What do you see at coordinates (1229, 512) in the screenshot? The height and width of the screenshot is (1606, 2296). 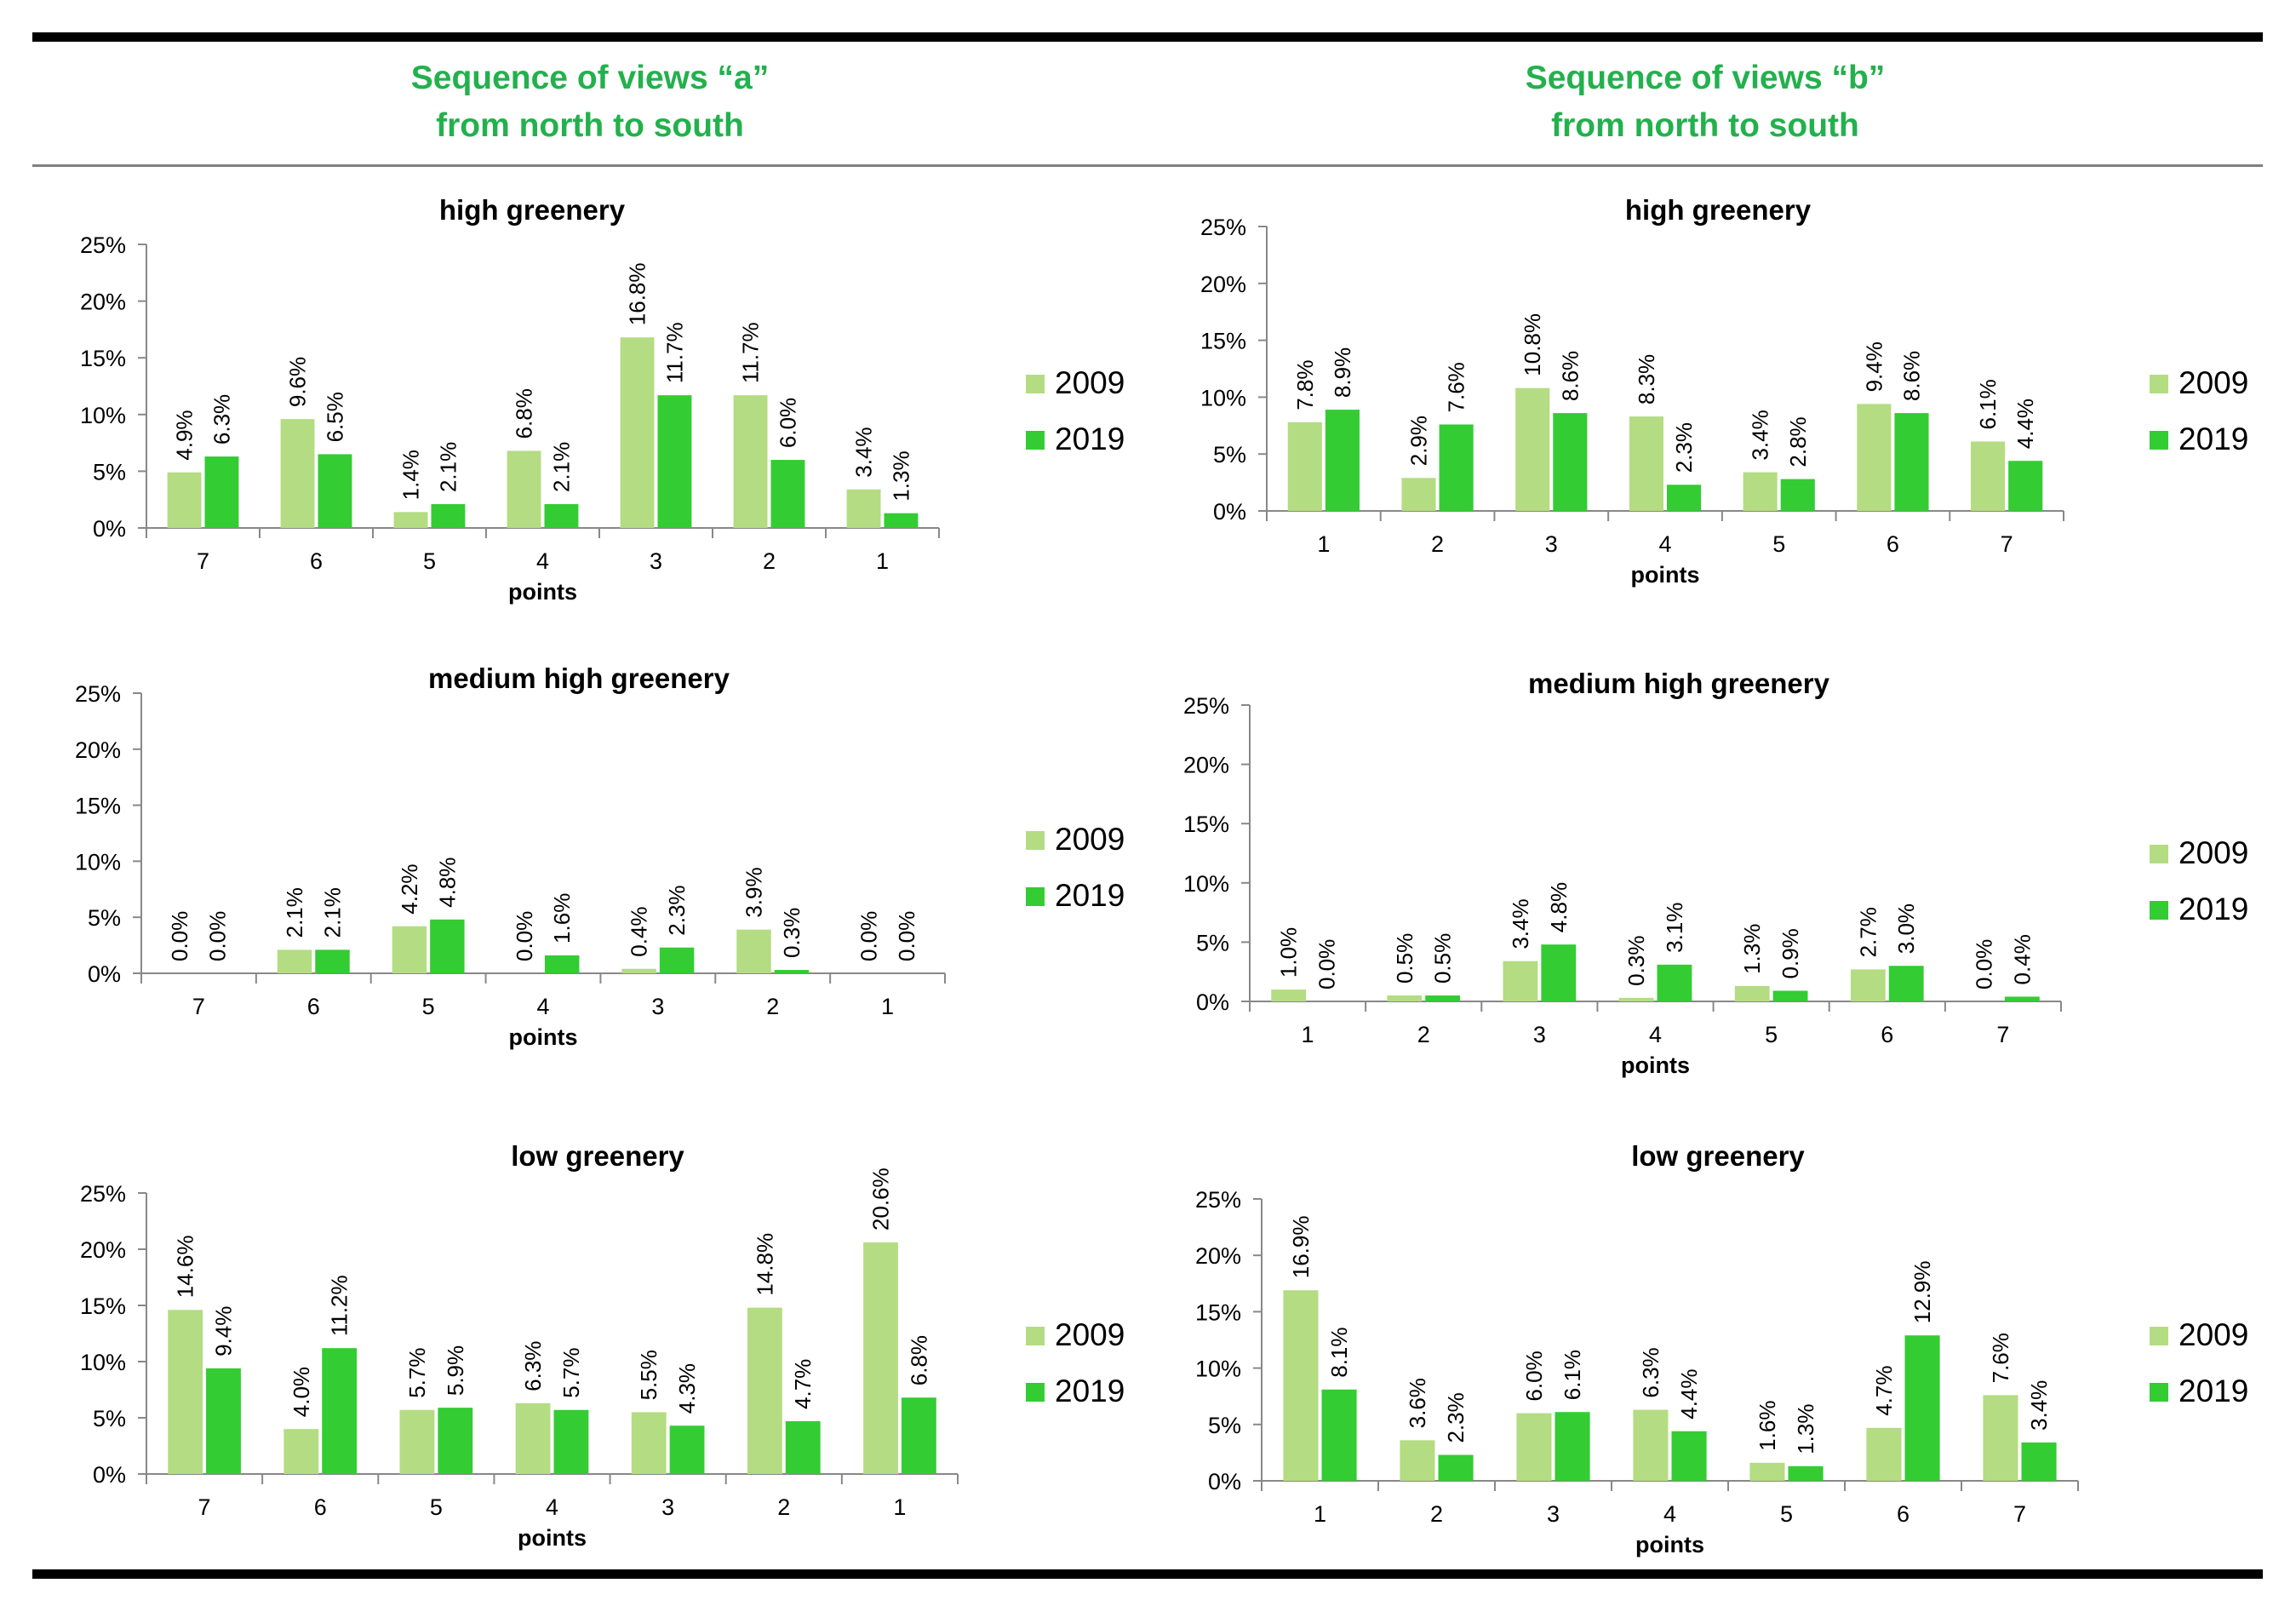 I see `b-high-y-tick-label: 0%` at bounding box center [1229, 512].